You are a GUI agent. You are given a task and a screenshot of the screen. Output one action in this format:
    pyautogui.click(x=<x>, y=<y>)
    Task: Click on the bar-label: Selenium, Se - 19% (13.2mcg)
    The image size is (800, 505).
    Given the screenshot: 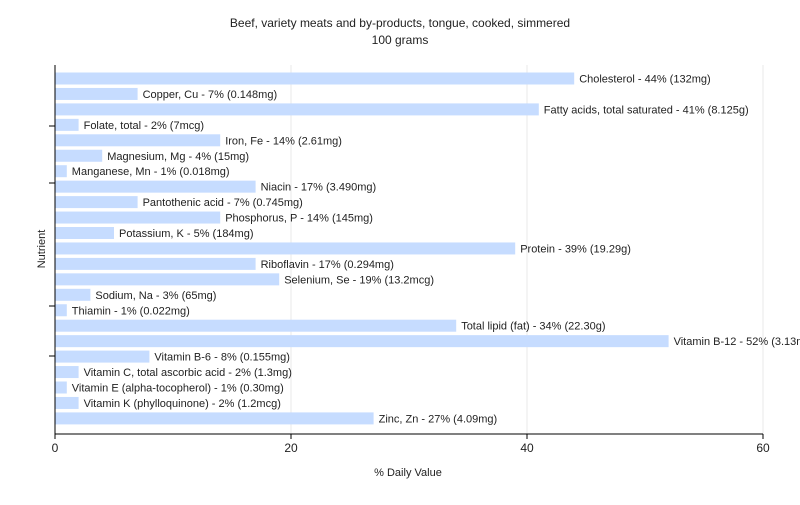 What is the action you would take?
    pyautogui.click(x=359, y=280)
    